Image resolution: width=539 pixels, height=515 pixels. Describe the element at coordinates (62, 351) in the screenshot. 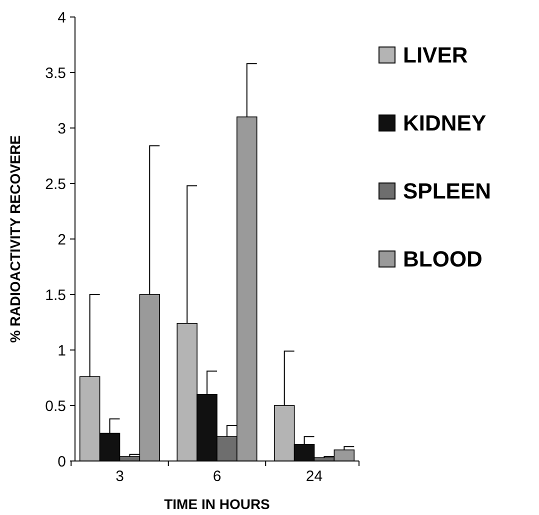

I see `y-tick-label: 1` at that location.